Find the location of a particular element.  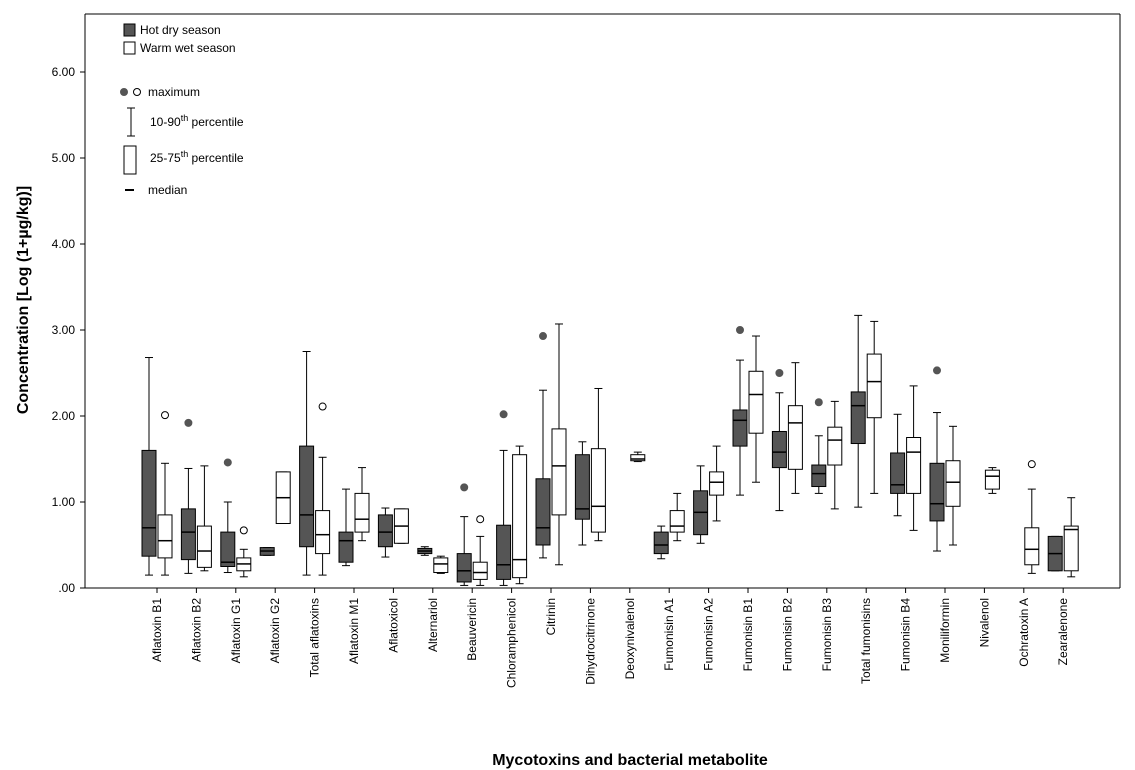

y-tick-label: 1.00 is located at coordinates (64, 502).